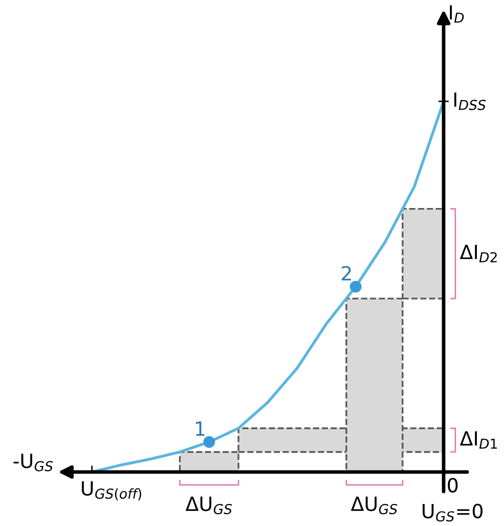  I want to click on x-axis-title: -U$_{GS}$, so click(33, 463).